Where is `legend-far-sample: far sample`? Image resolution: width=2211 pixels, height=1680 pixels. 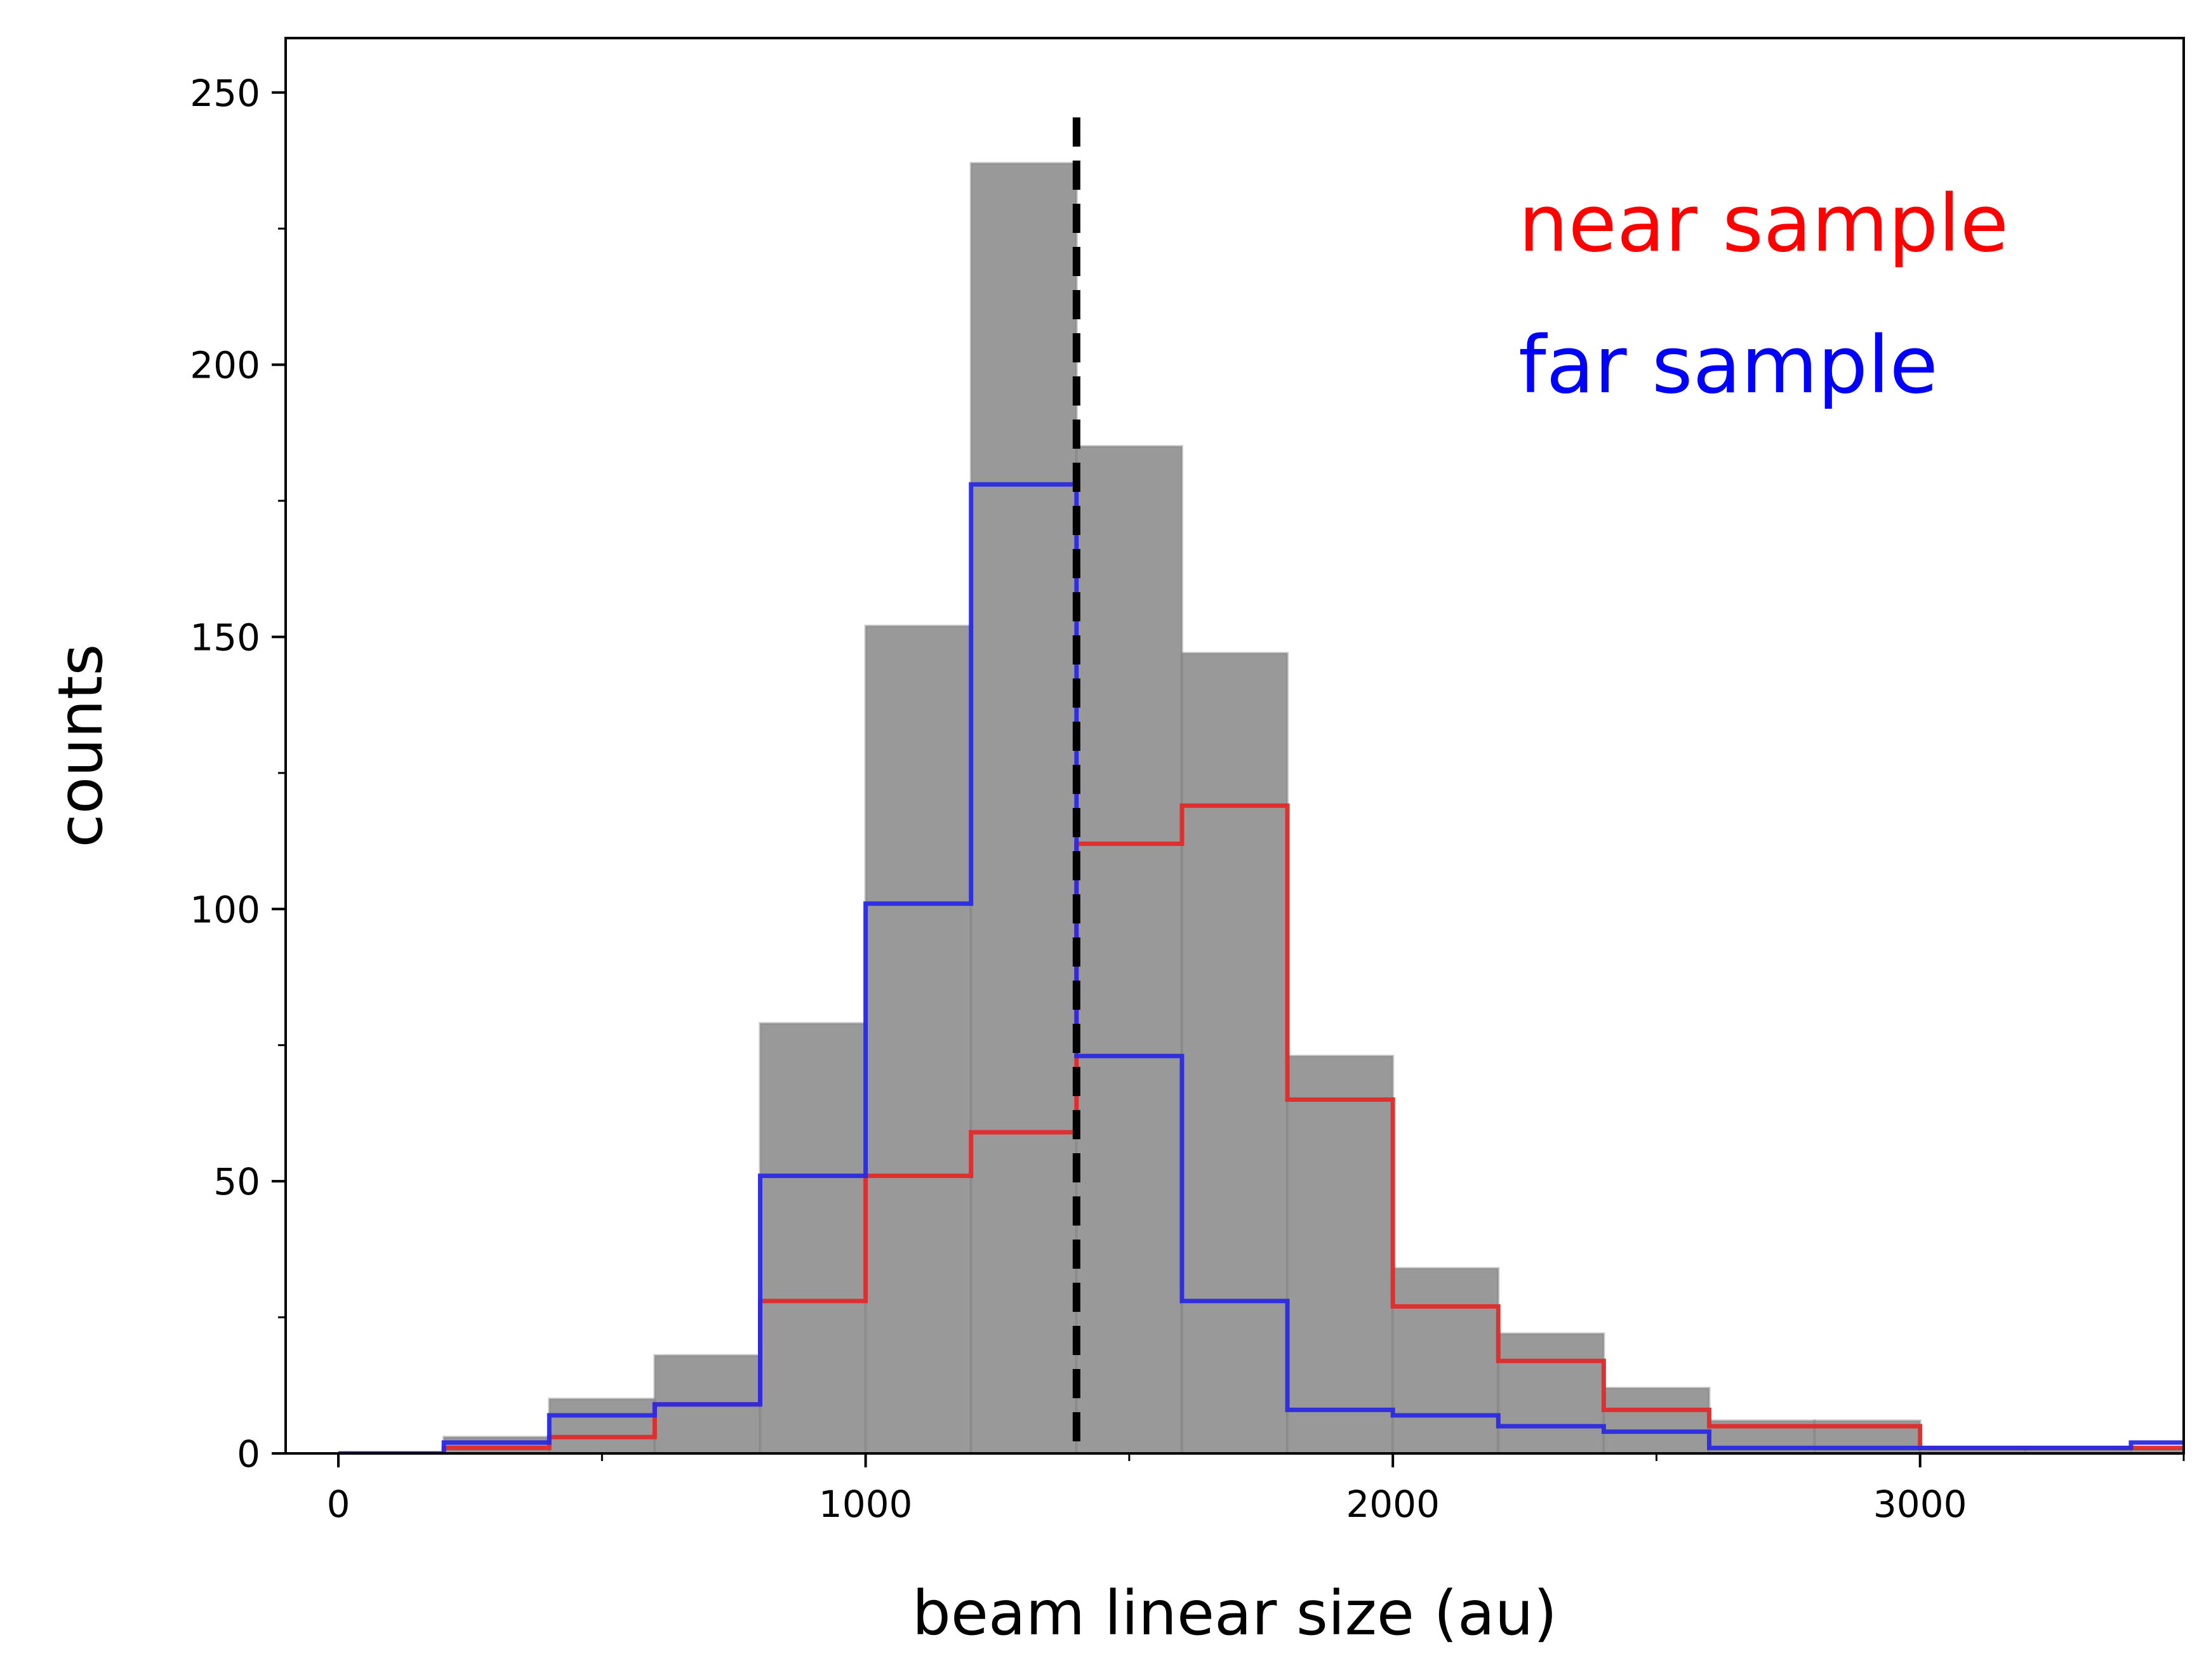
legend-far-sample: far sample is located at coordinates (1728, 365).